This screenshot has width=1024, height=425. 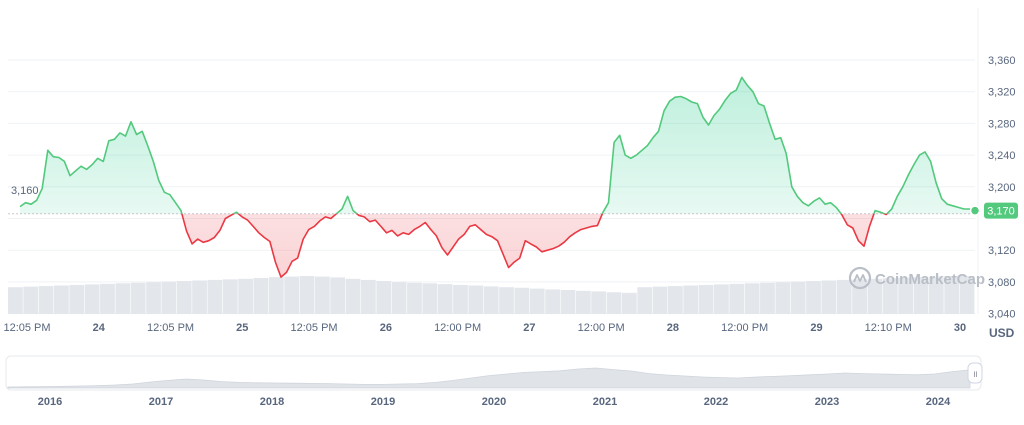 What do you see at coordinates (99, 328) in the screenshot?
I see `x-tick-label: 24` at bounding box center [99, 328].